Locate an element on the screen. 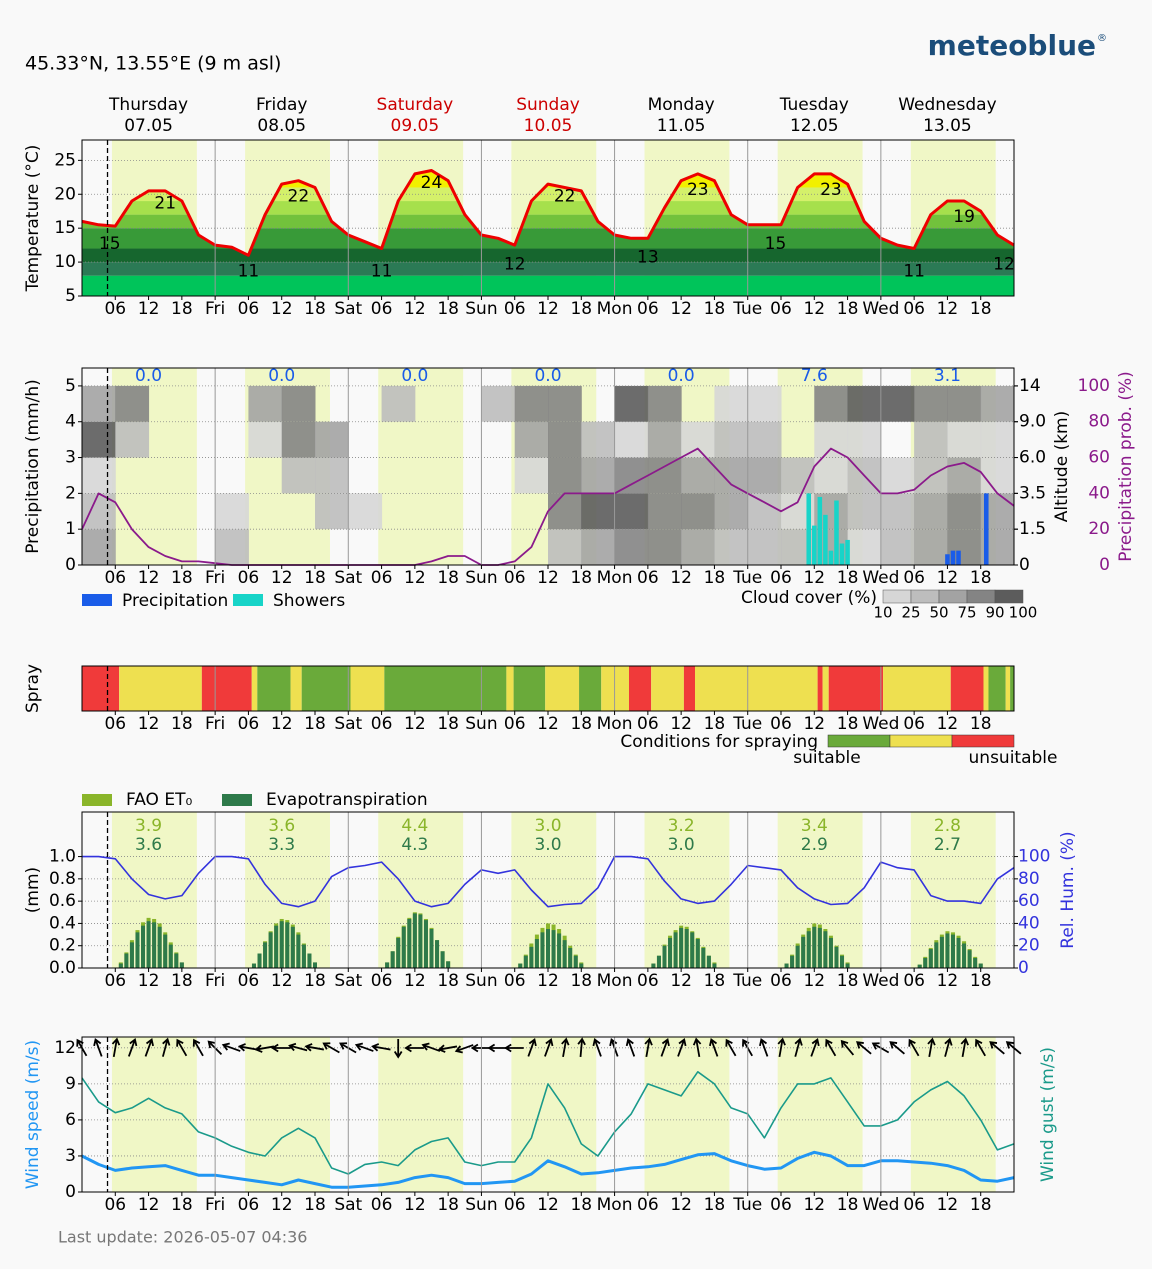  day-date: 12.05 is located at coordinates (814, 126).